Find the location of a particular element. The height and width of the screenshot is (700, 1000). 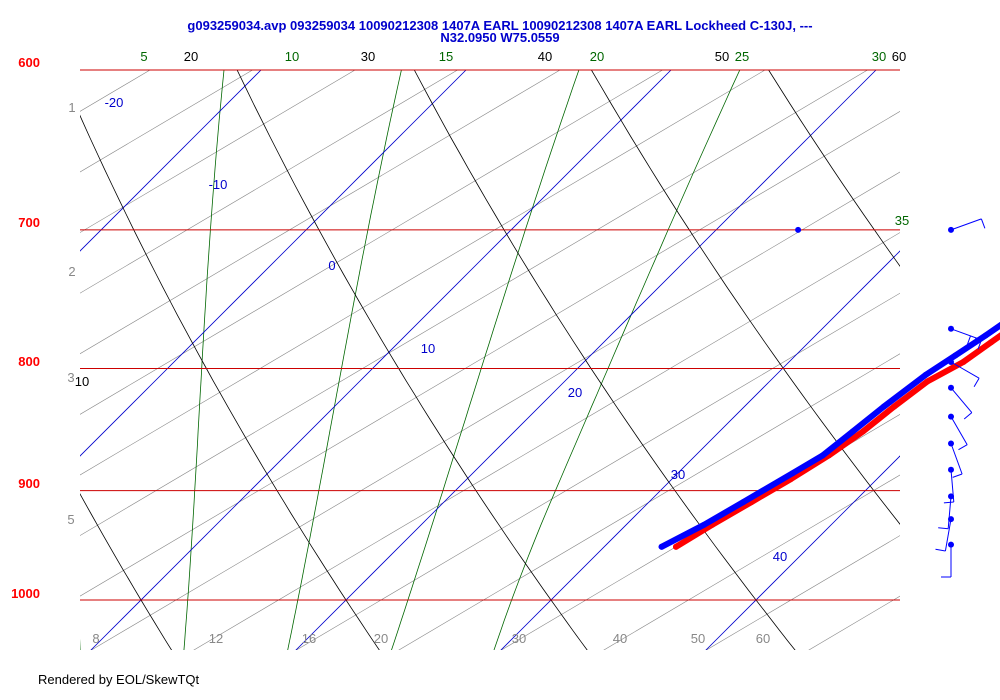

mixing-ratio-label: 30 is located at coordinates (519, 638).